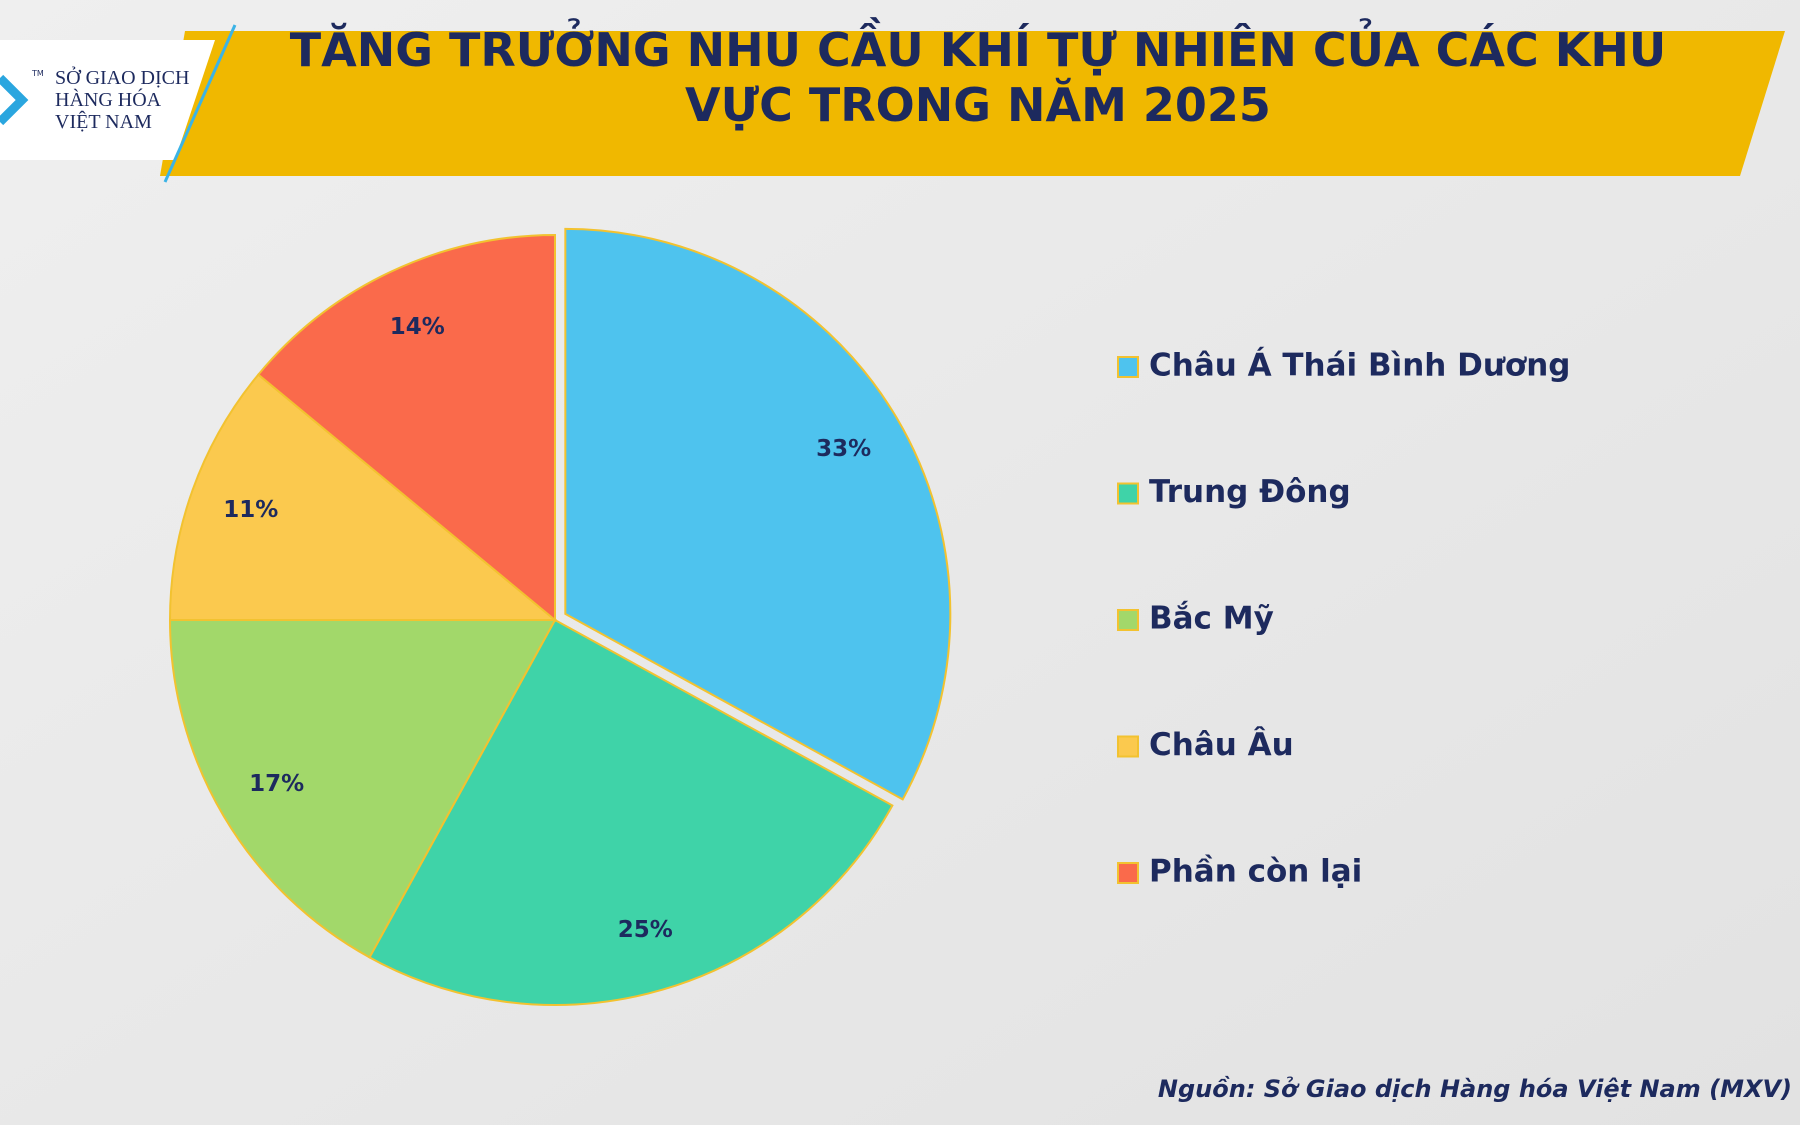 The image size is (1800, 1125). What do you see at coordinates (276, 784) in the screenshot?
I see `data-label: 17%` at bounding box center [276, 784].